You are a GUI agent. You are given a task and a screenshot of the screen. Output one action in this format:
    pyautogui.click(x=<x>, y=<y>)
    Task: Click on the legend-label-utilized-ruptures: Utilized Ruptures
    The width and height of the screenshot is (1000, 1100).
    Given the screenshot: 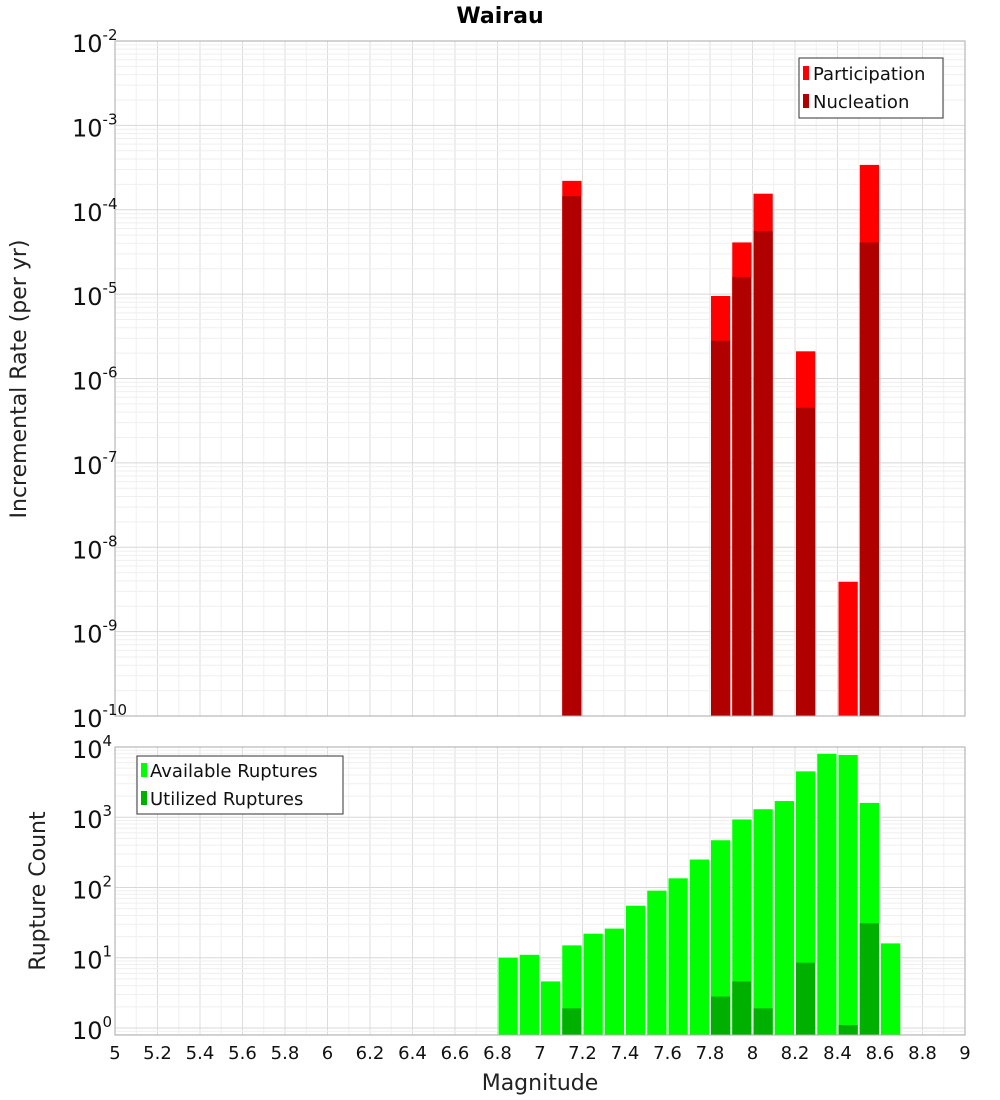 What is the action you would take?
    pyautogui.click(x=226, y=799)
    